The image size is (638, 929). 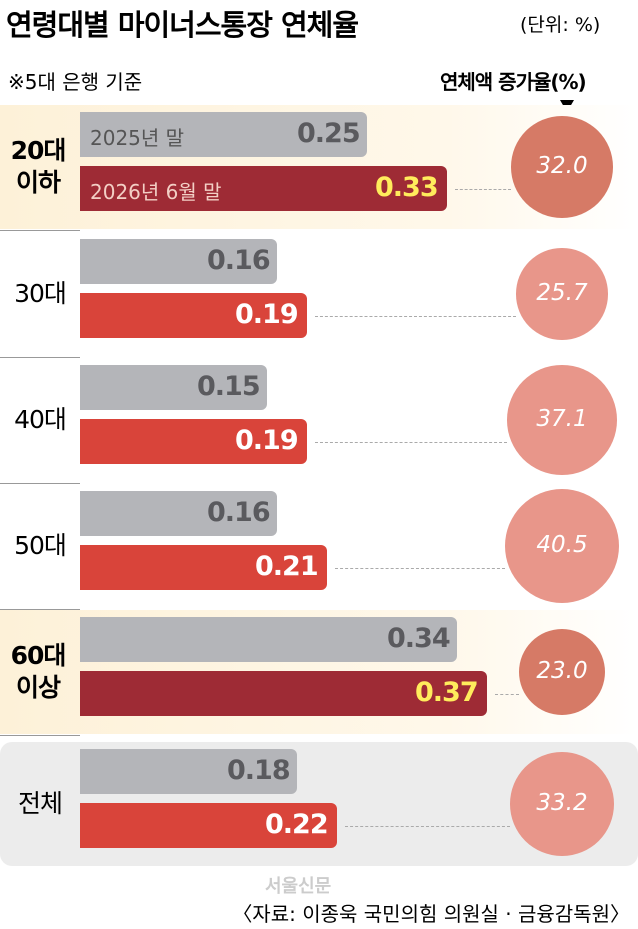 I want to click on unit: (단위: %), so click(x=560, y=25).